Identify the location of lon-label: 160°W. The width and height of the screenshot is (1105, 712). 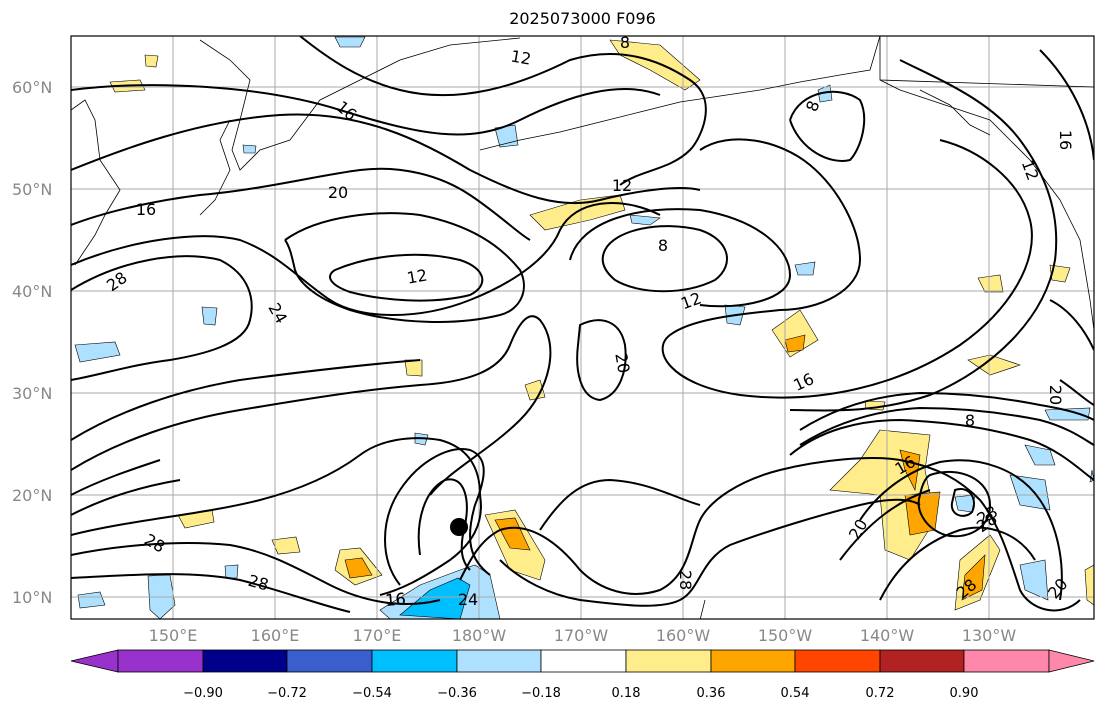
(683, 635).